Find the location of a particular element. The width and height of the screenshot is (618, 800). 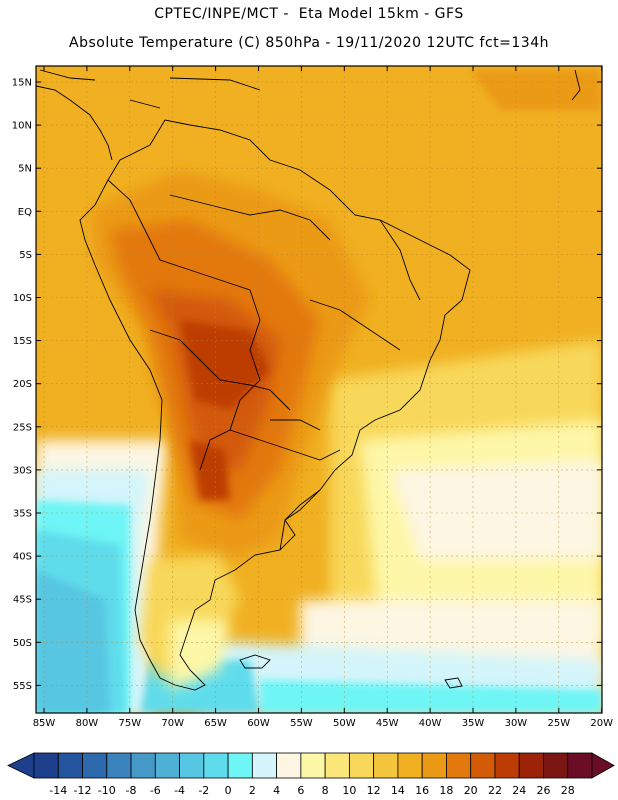

lat-label: 20S is located at coordinates (22, 384).